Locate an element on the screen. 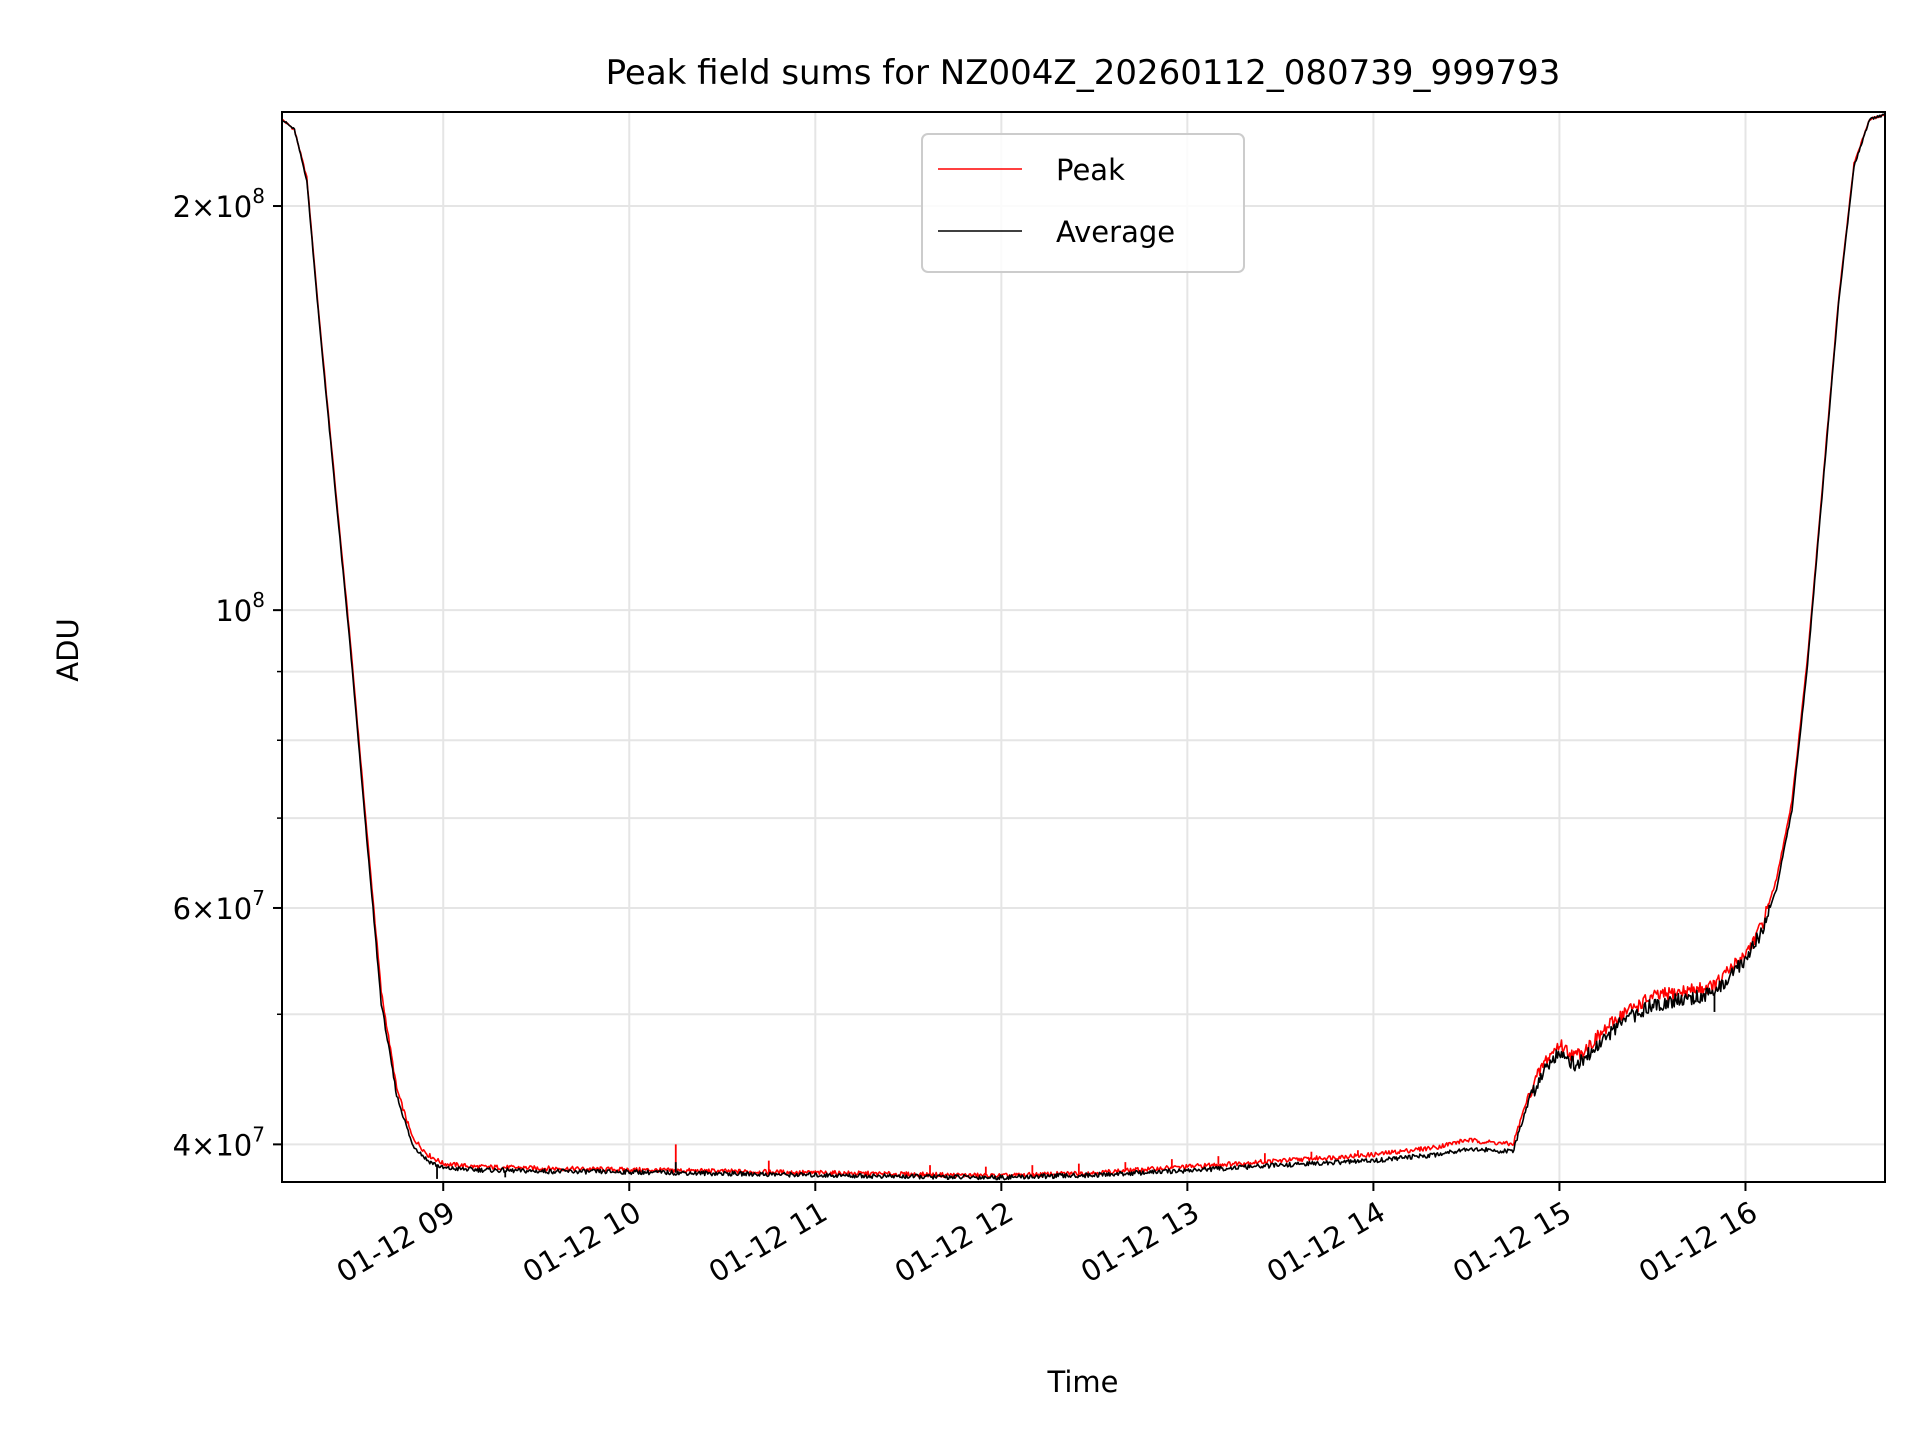  y-tick-label: 2×108 is located at coordinates (219, 204).